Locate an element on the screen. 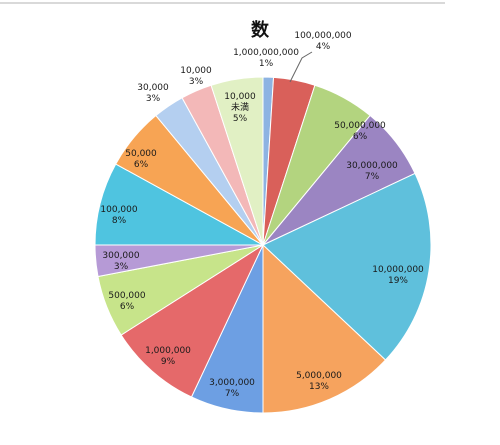 The image size is (500, 445). slice-label-14: 10,000 3% is located at coordinates (196, 76).